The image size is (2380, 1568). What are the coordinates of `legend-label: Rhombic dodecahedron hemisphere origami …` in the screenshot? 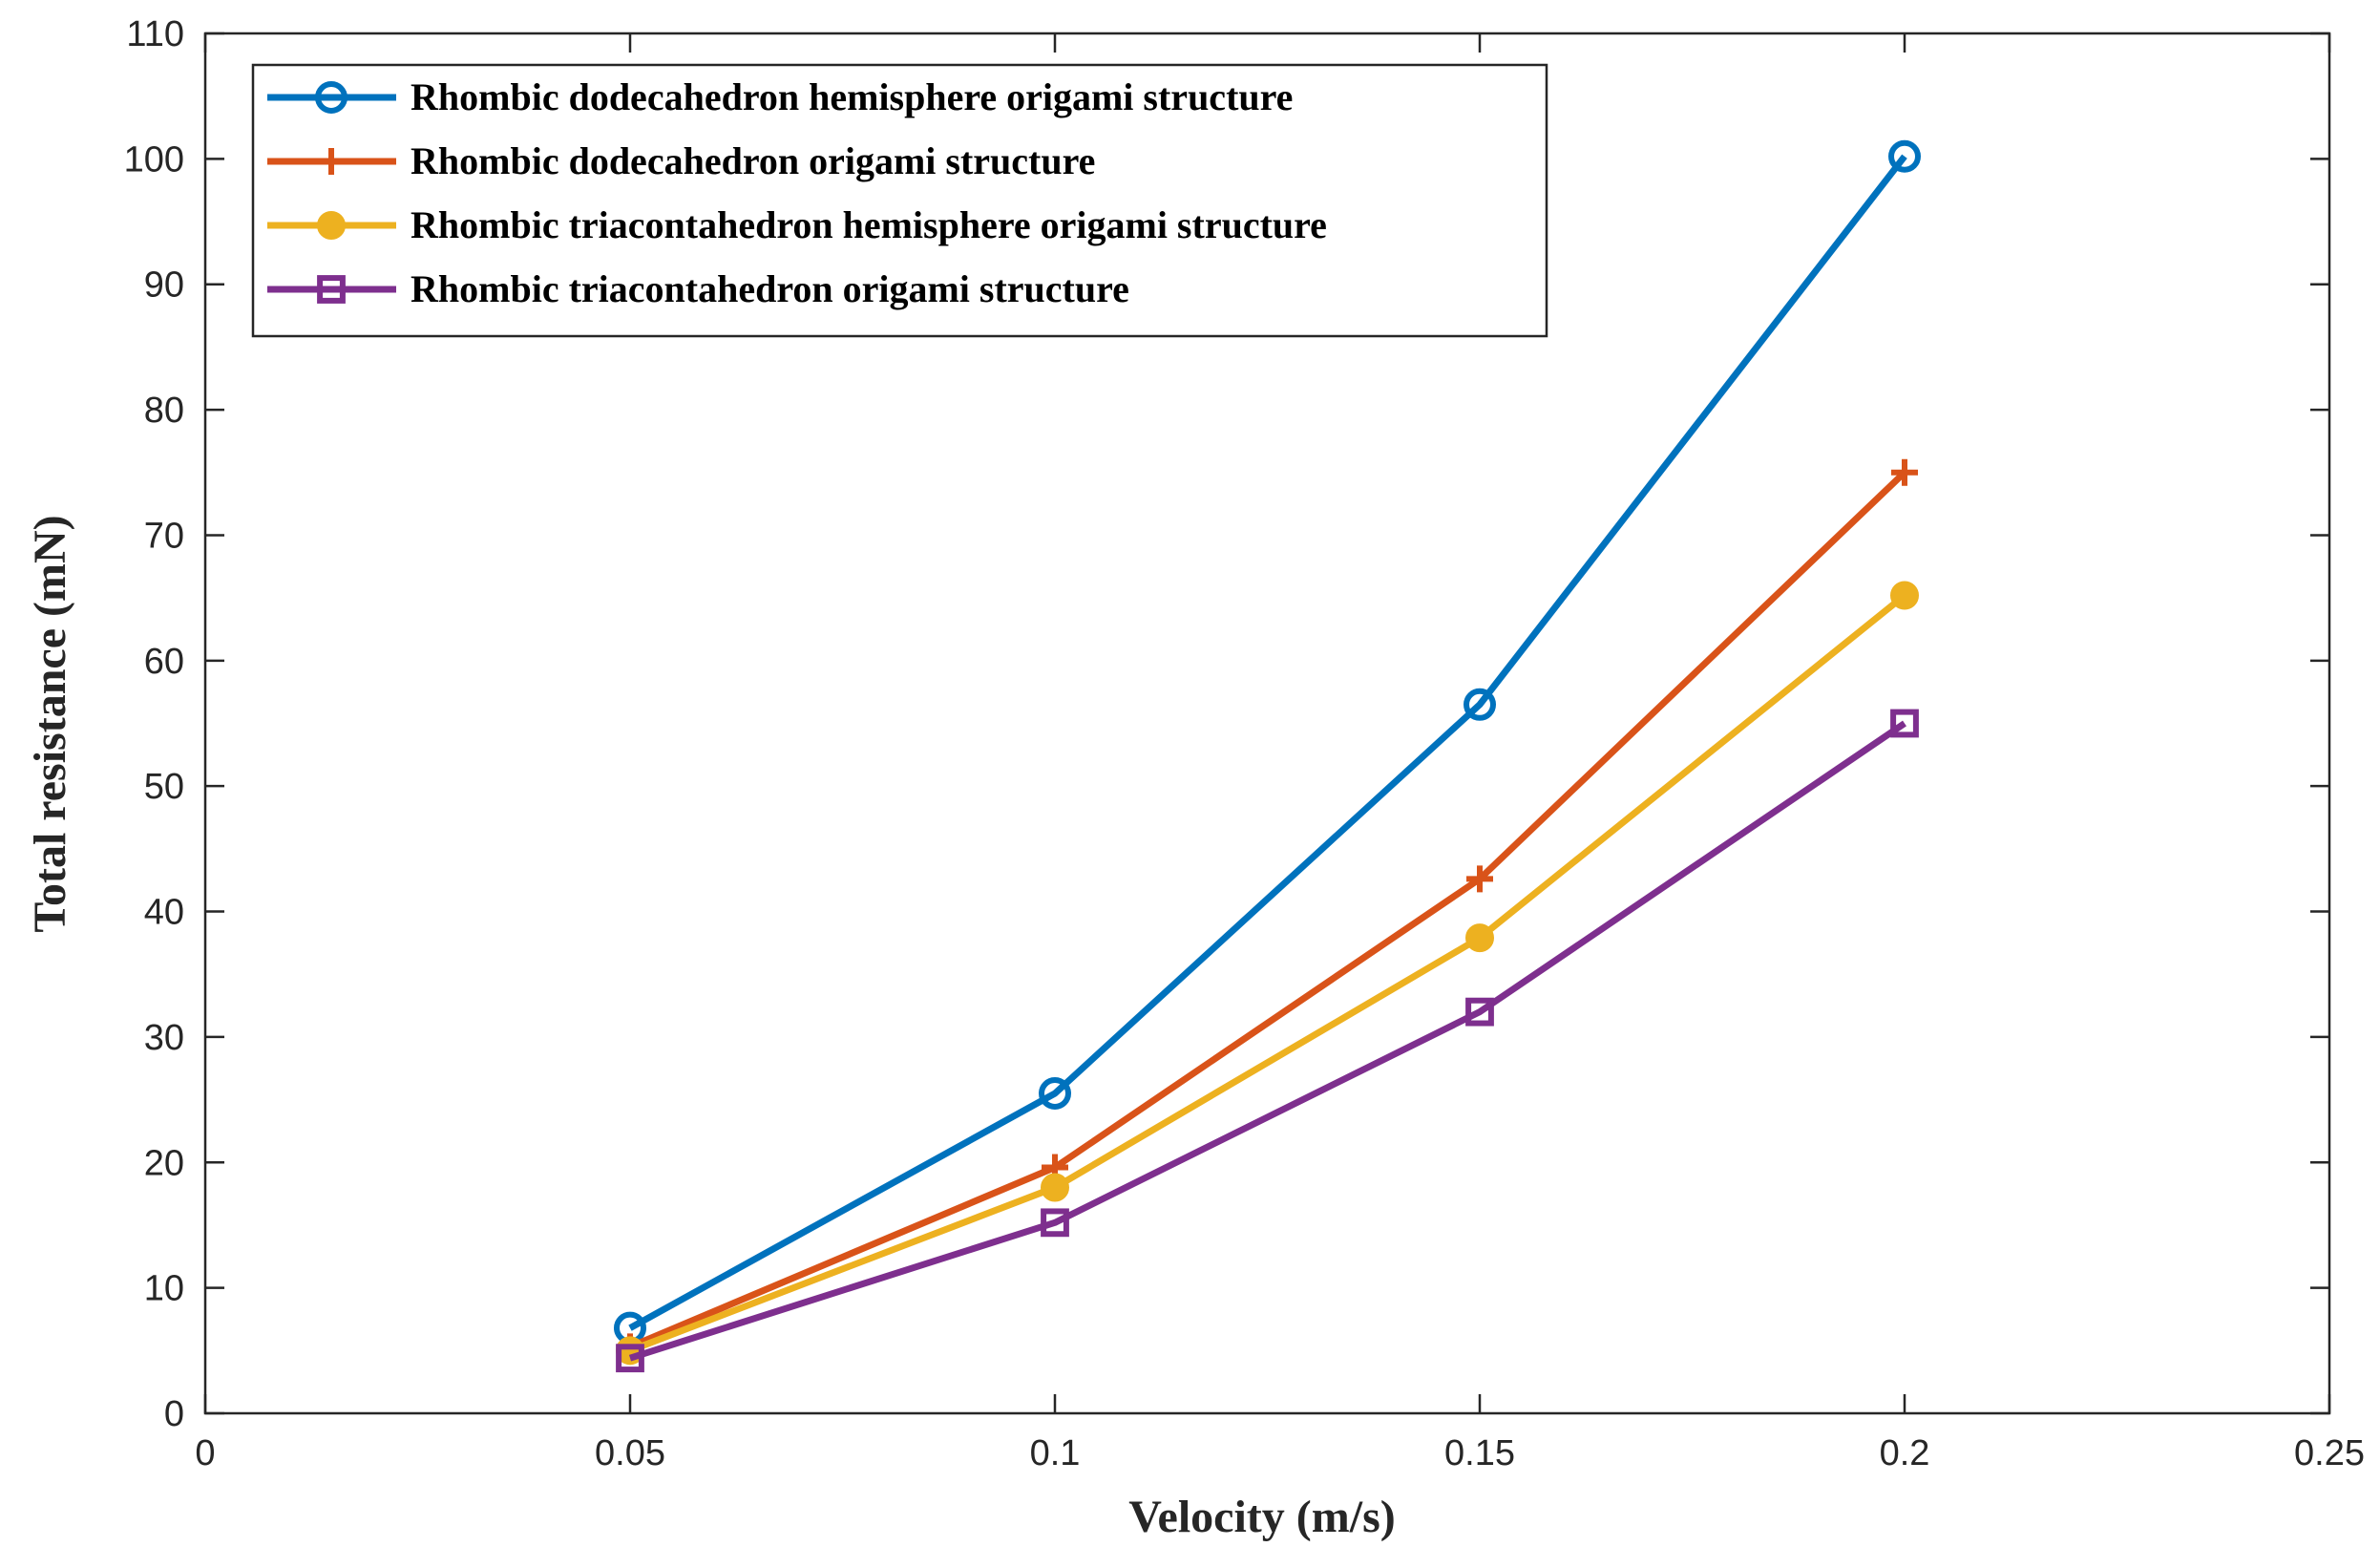 It's located at (852, 96).